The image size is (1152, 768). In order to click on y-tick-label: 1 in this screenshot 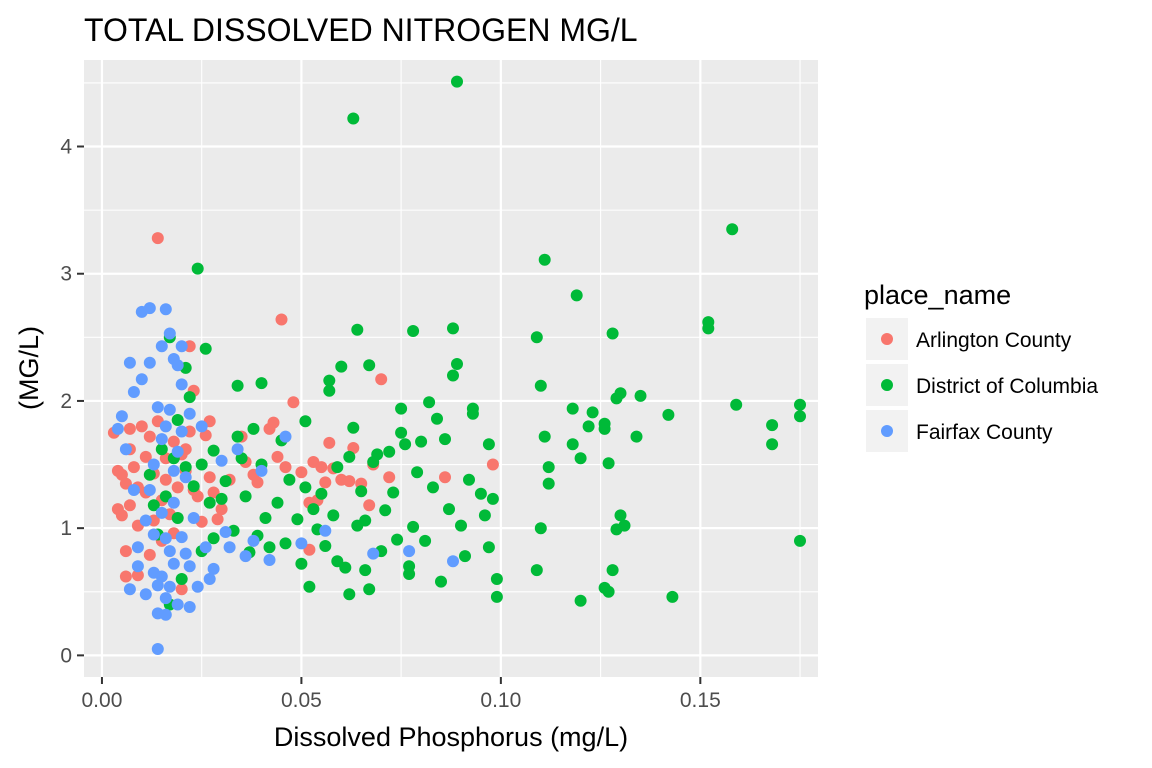, I will do `click(66, 528)`.